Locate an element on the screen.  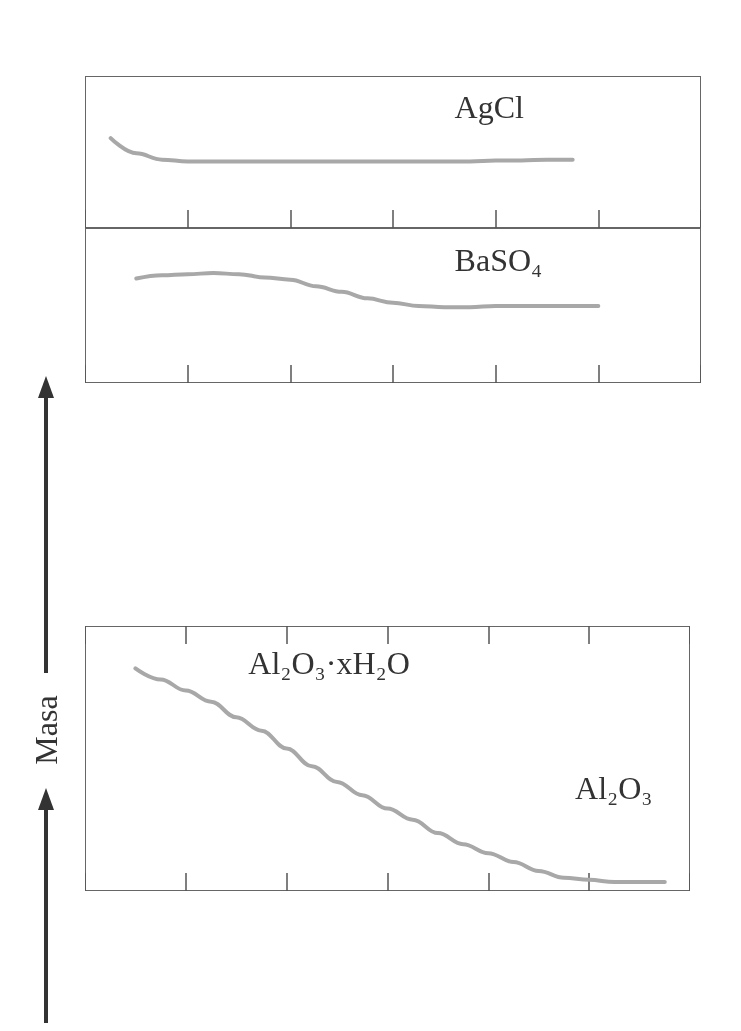
annotation: Al₂O₃·xH₂O is located at coordinates (329, 663).